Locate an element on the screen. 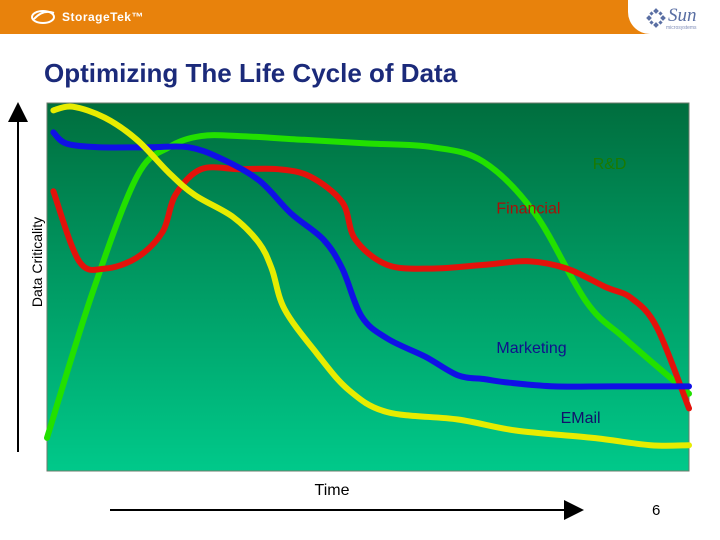 This screenshot has height=540, width=720. sun-logo-icon is located at coordinates (656, 18).